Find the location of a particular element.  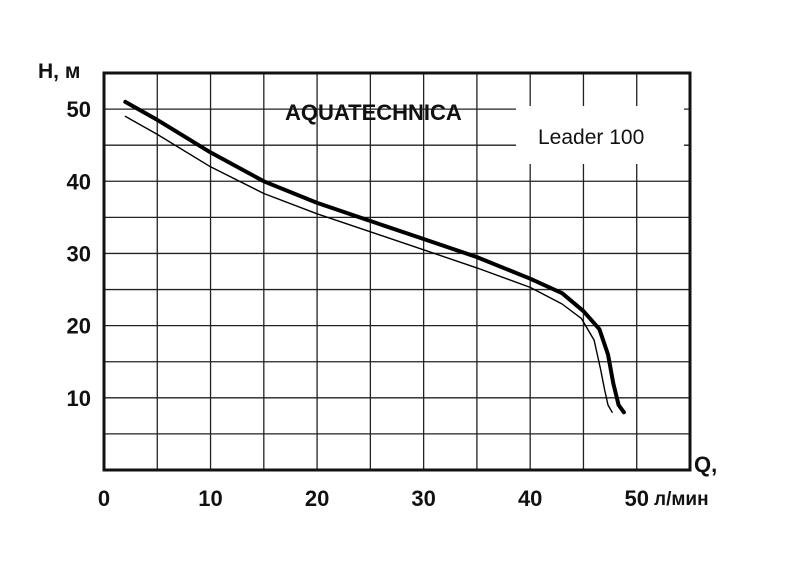

x-tick-label: 10 is located at coordinates (210, 498).